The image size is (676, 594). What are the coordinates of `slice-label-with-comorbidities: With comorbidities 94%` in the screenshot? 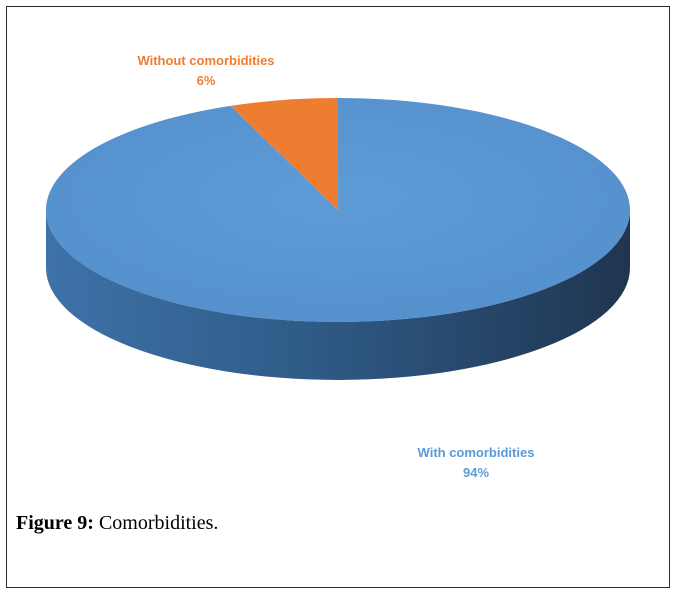 It's located at (476, 463).